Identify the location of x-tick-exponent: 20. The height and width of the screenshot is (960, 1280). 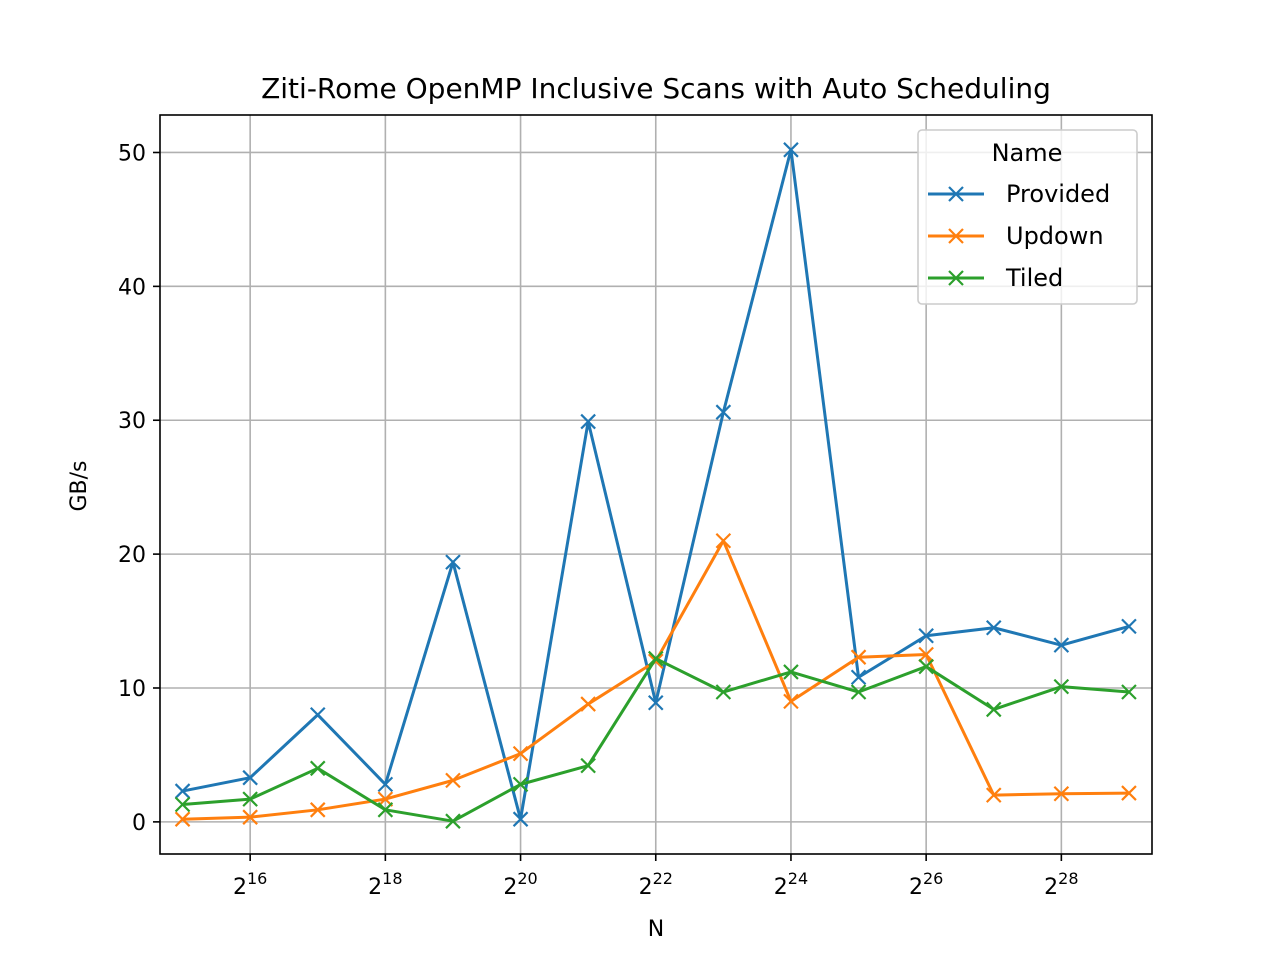
(527, 878).